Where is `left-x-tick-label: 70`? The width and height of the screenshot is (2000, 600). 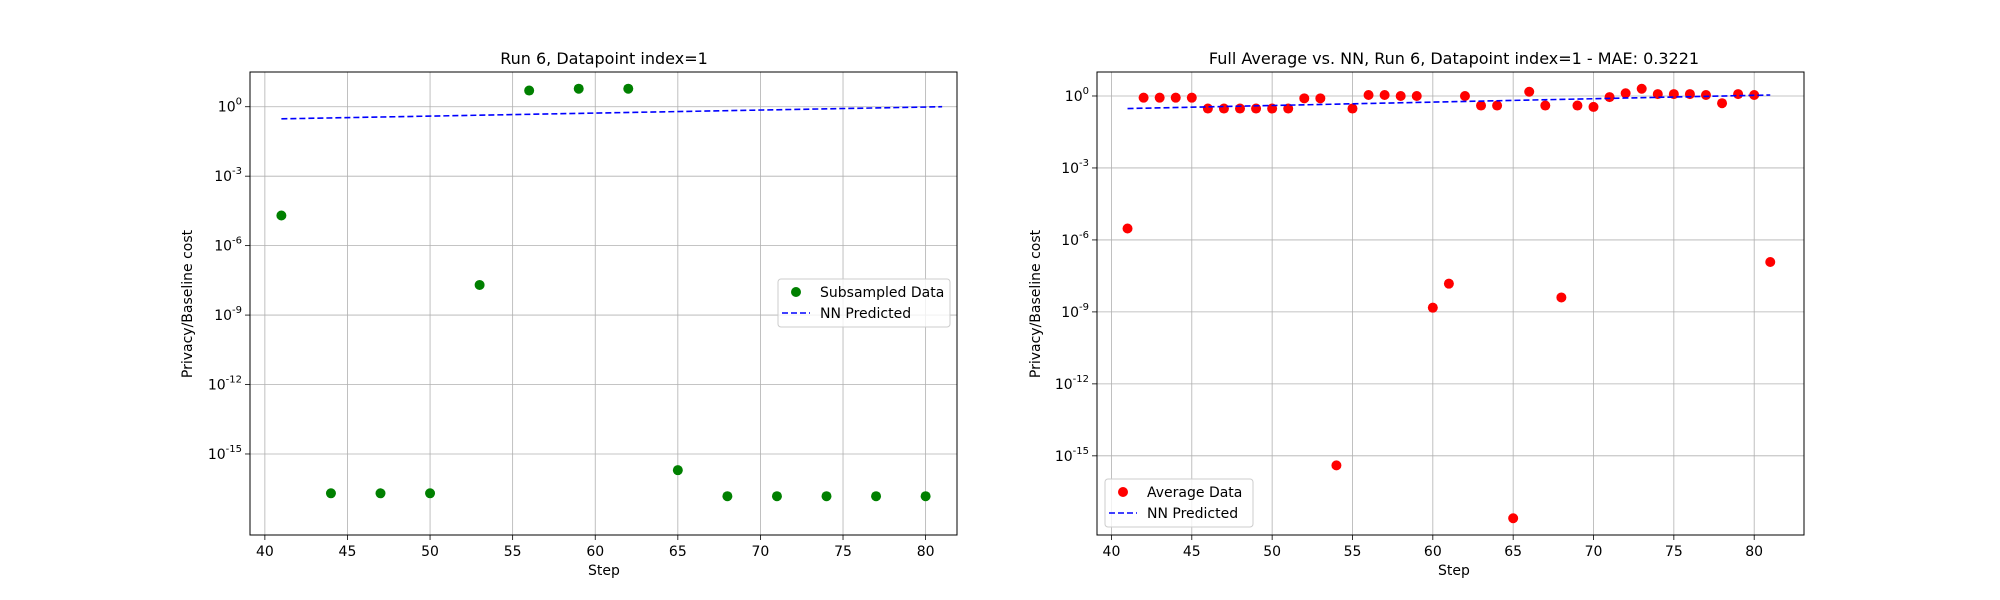 left-x-tick-label: 70 is located at coordinates (761, 552).